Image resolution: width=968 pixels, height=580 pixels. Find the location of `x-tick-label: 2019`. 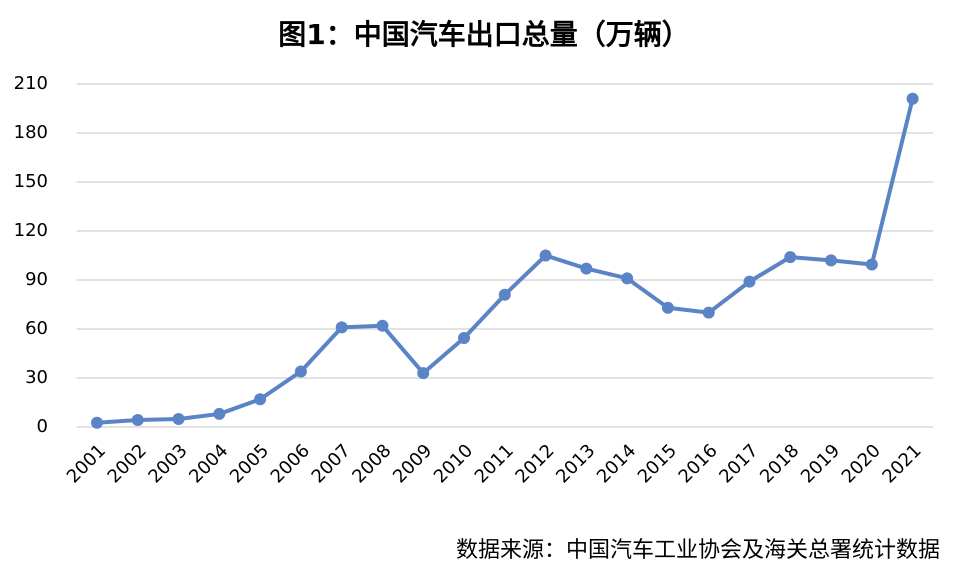

x-tick-label: 2019 is located at coordinates (820, 463).